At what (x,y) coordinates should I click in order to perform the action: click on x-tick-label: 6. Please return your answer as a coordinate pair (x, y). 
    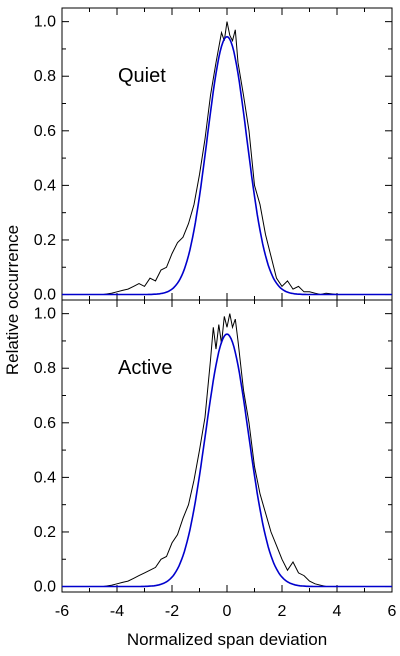
    Looking at the image, I should click on (392, 611).